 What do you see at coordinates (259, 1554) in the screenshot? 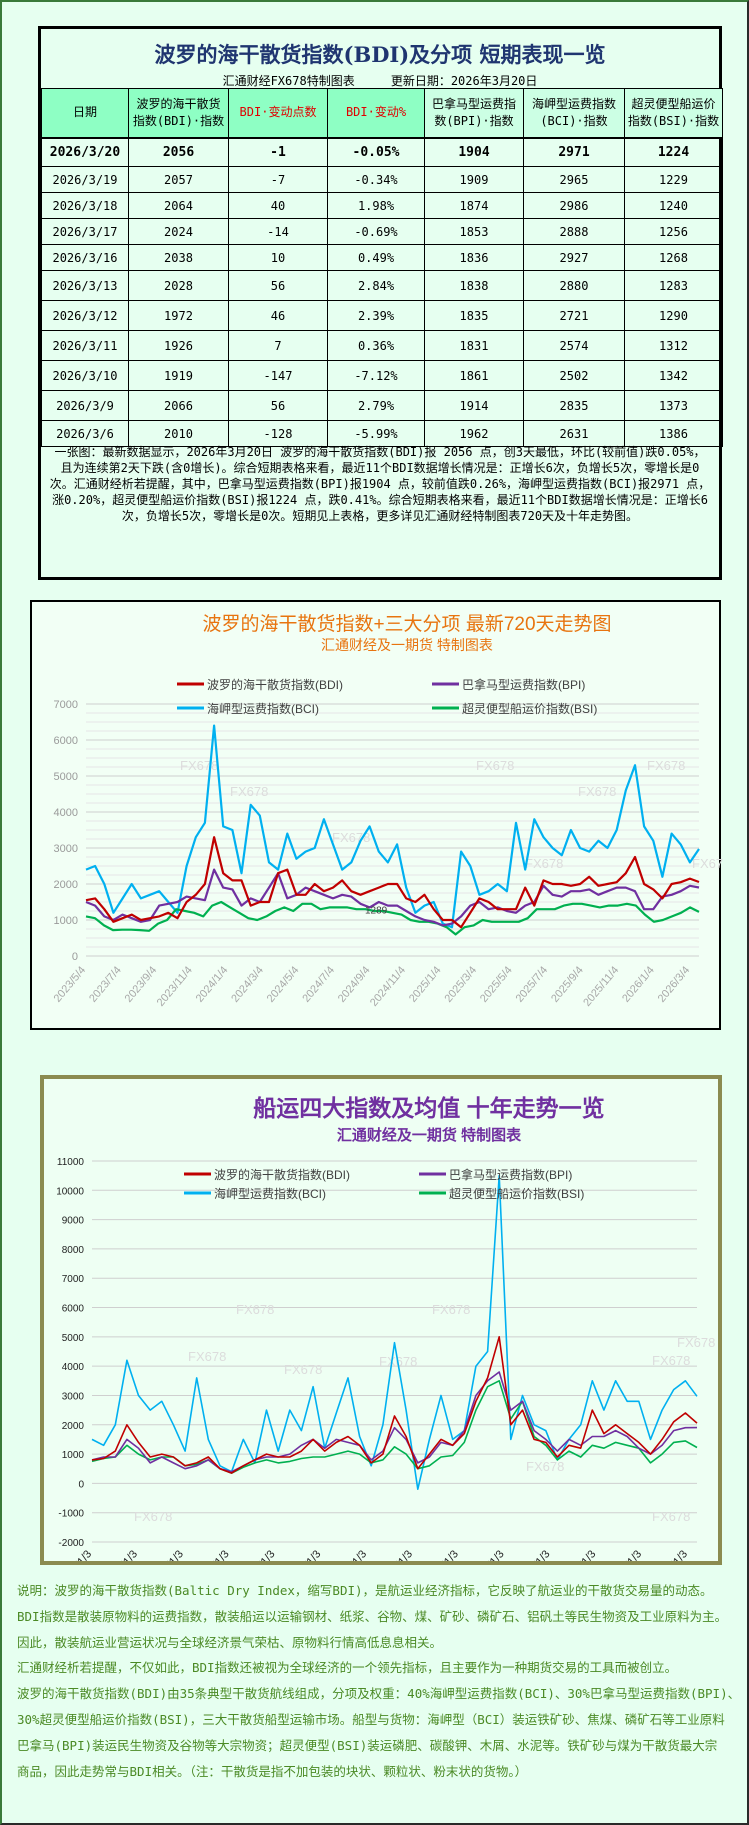
I see `x-tick-label: 2017/1/3` at bounding box center [259, 1554].